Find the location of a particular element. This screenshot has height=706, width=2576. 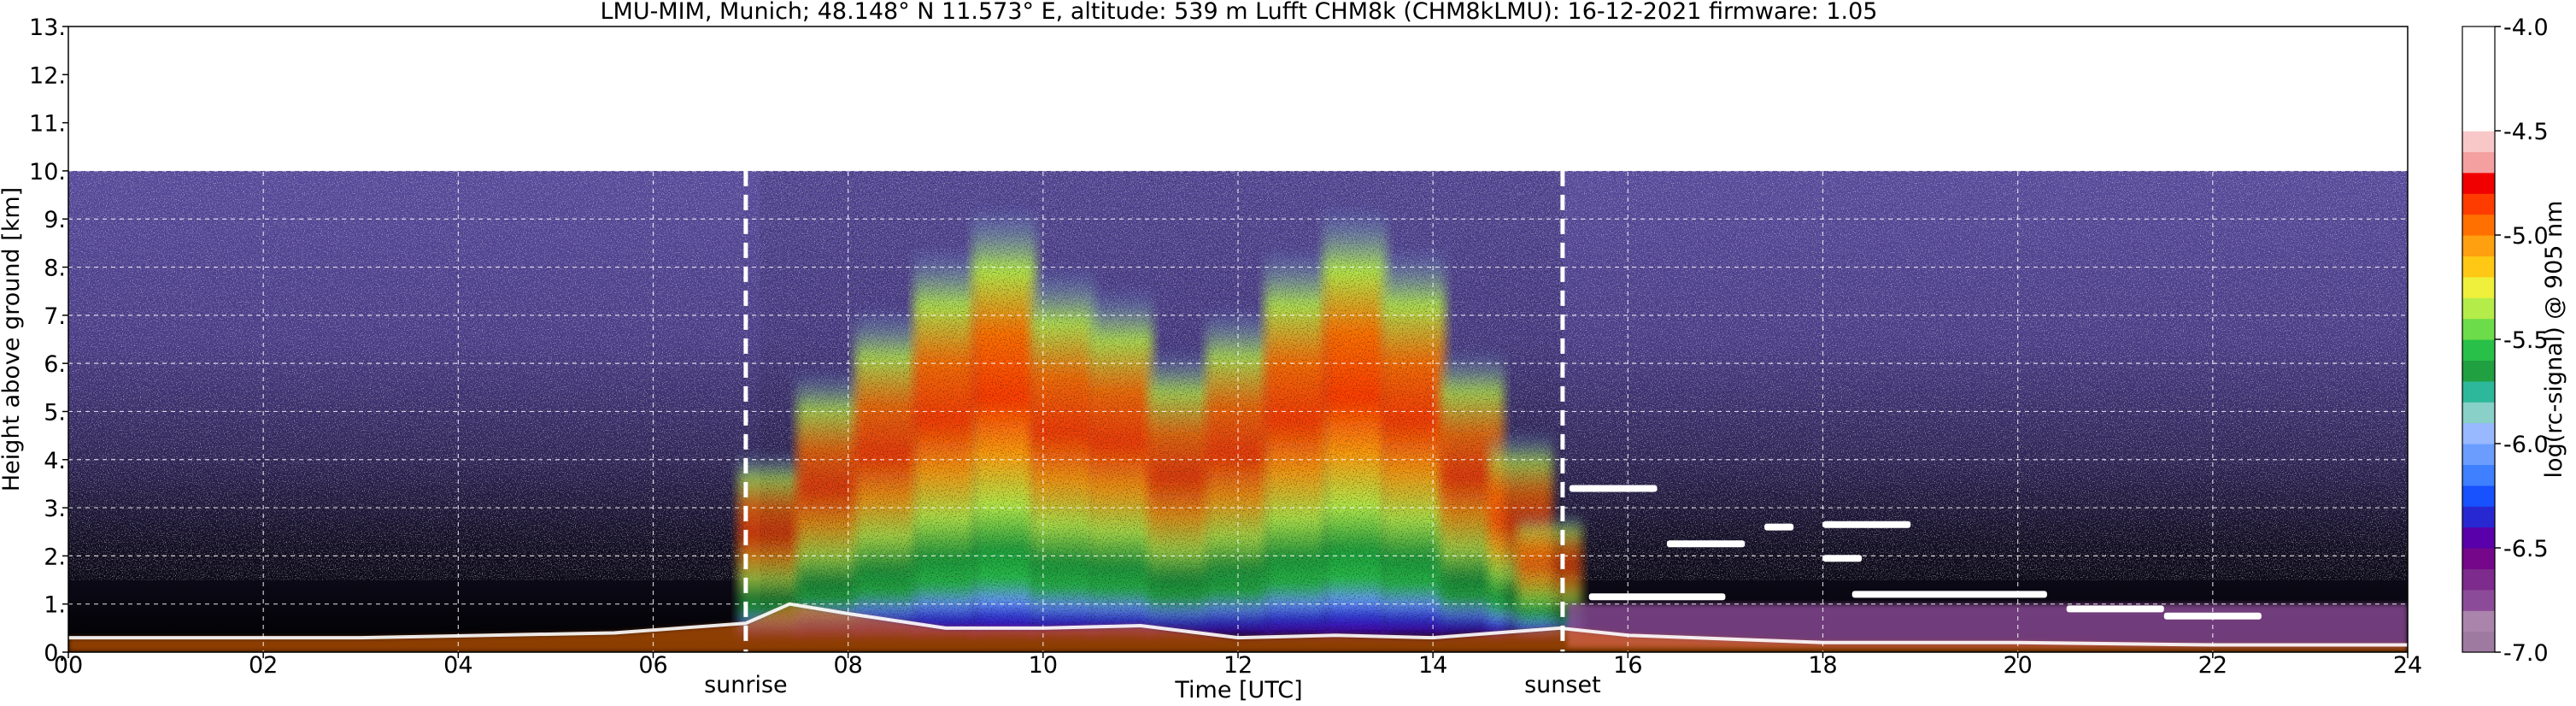

colorbar-tick-label: -5.0 is located at coordinates (2526, 236).